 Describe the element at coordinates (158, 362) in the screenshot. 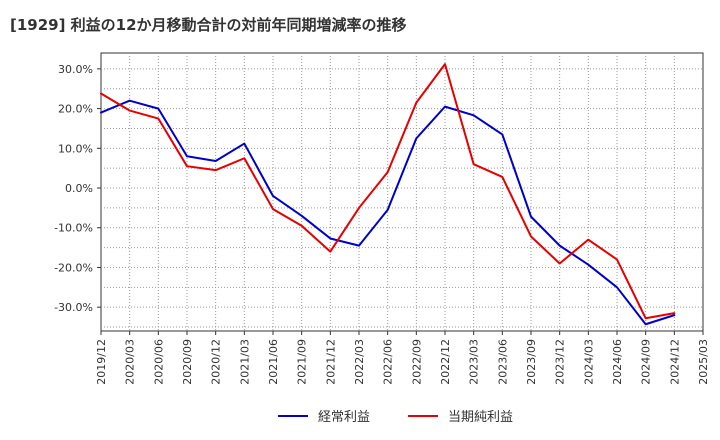

I see `x-tick-label: 2020/06` at that location.